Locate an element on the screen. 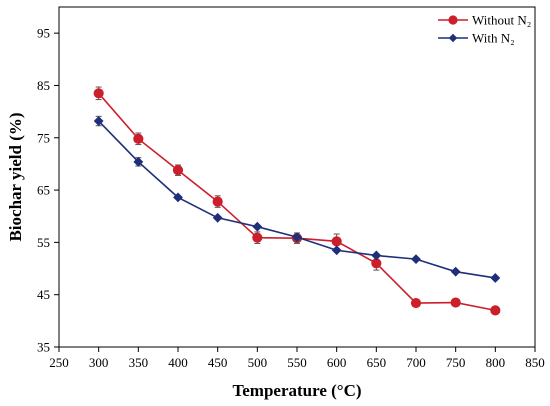 The image size is (550, 406). x-tick-label: 300 is located at coordinates (99, 362).